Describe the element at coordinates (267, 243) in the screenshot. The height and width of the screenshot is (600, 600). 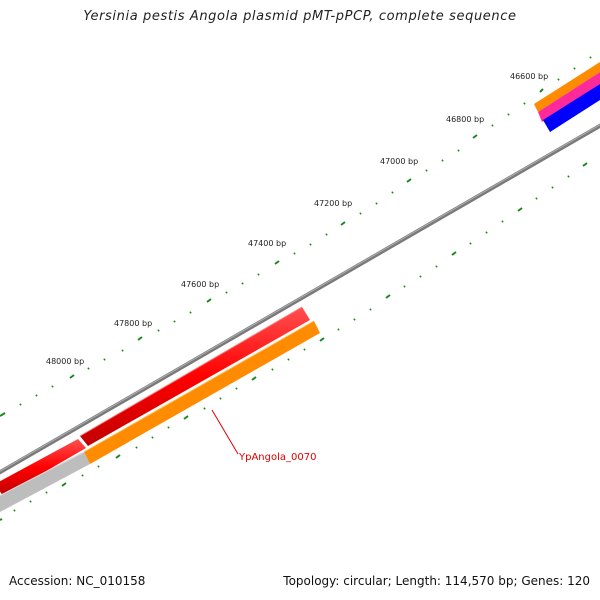
I see `tick-label-47400: 47400 bp` at that location.